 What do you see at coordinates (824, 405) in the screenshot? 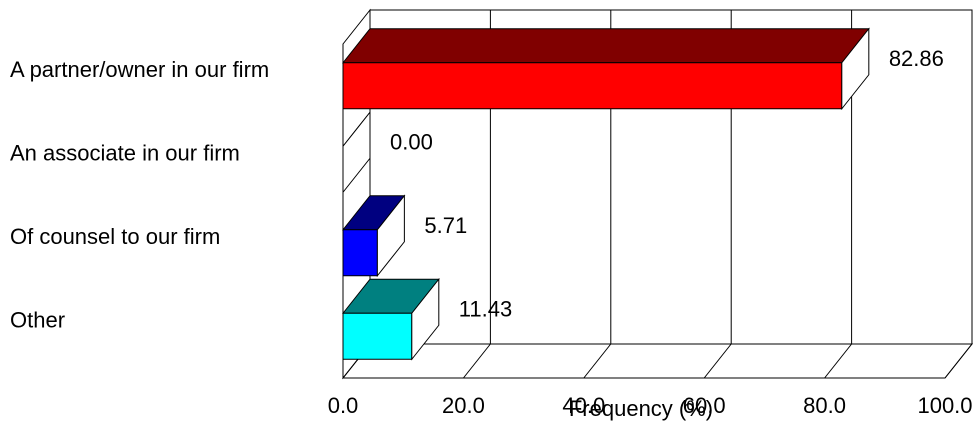
I see `x-tick-label: 80.0` at bounding box center [824, 405].